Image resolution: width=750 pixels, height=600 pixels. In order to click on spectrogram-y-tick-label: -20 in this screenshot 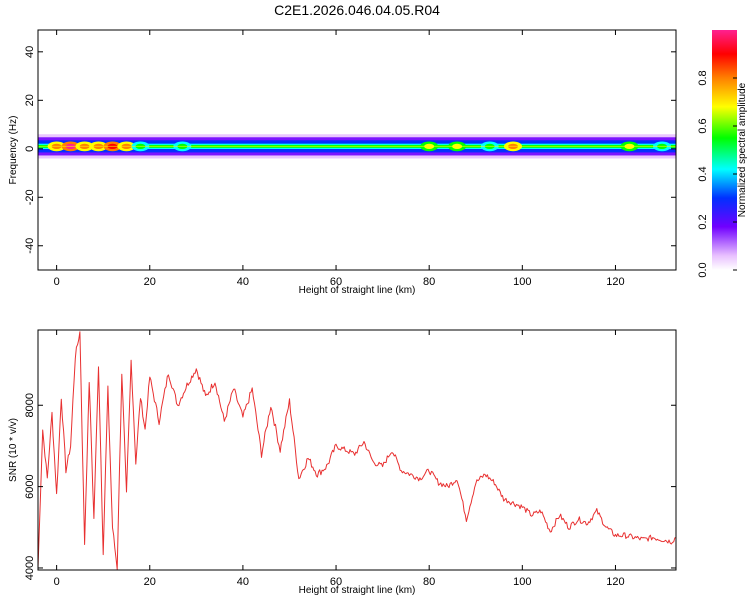, I will do `click(30, 197)`.